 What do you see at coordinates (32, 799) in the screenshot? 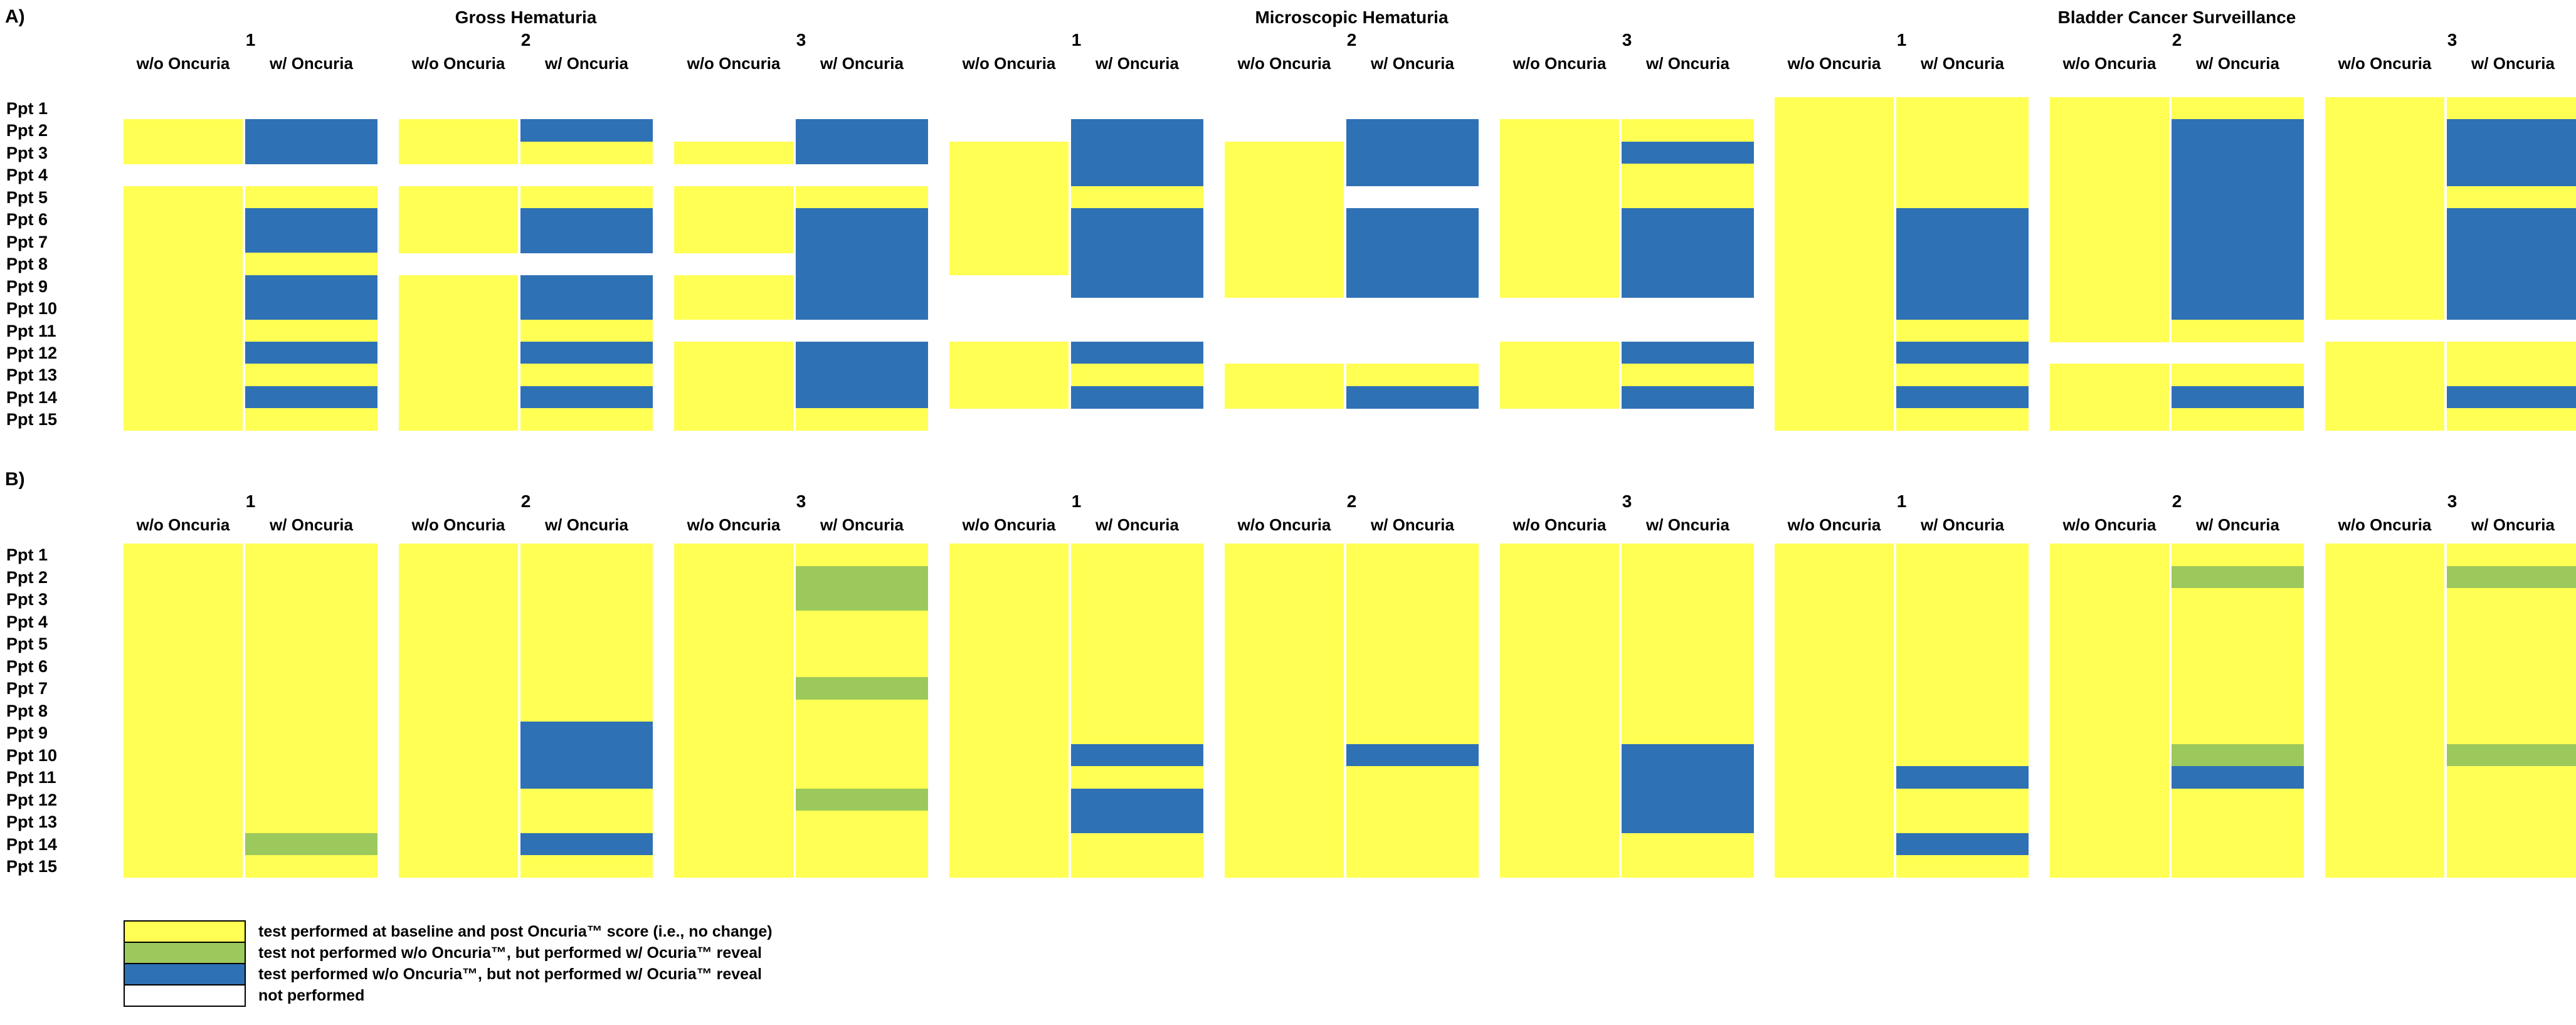
I see `row-label: Ppt 12` at bounding box center [32, 799].